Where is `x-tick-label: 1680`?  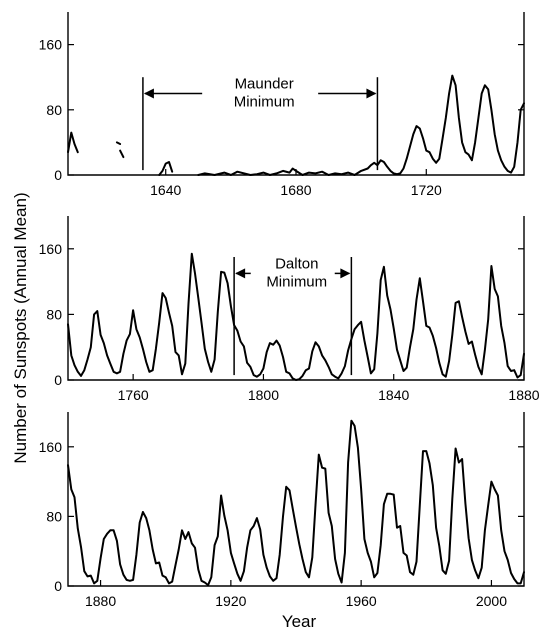
x-tick-label: 1680 is located at coordinates (295, 190).